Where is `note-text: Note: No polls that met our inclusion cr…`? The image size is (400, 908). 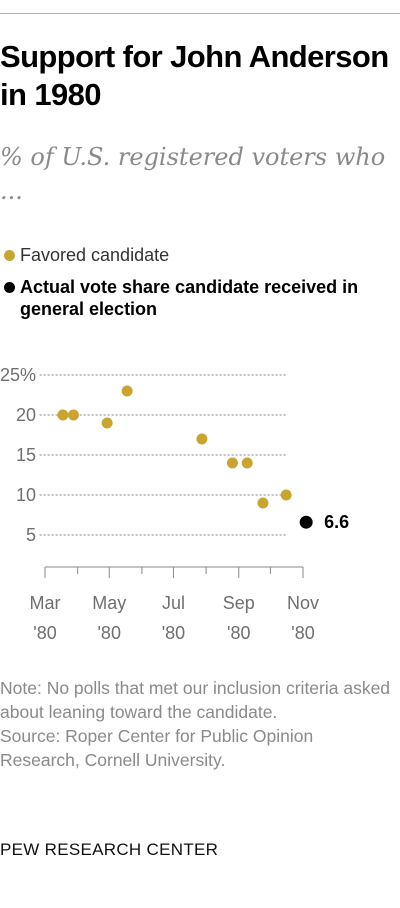
note-text: Note: No polls that met our inclusion cr… is located at coordinates (195, 700).